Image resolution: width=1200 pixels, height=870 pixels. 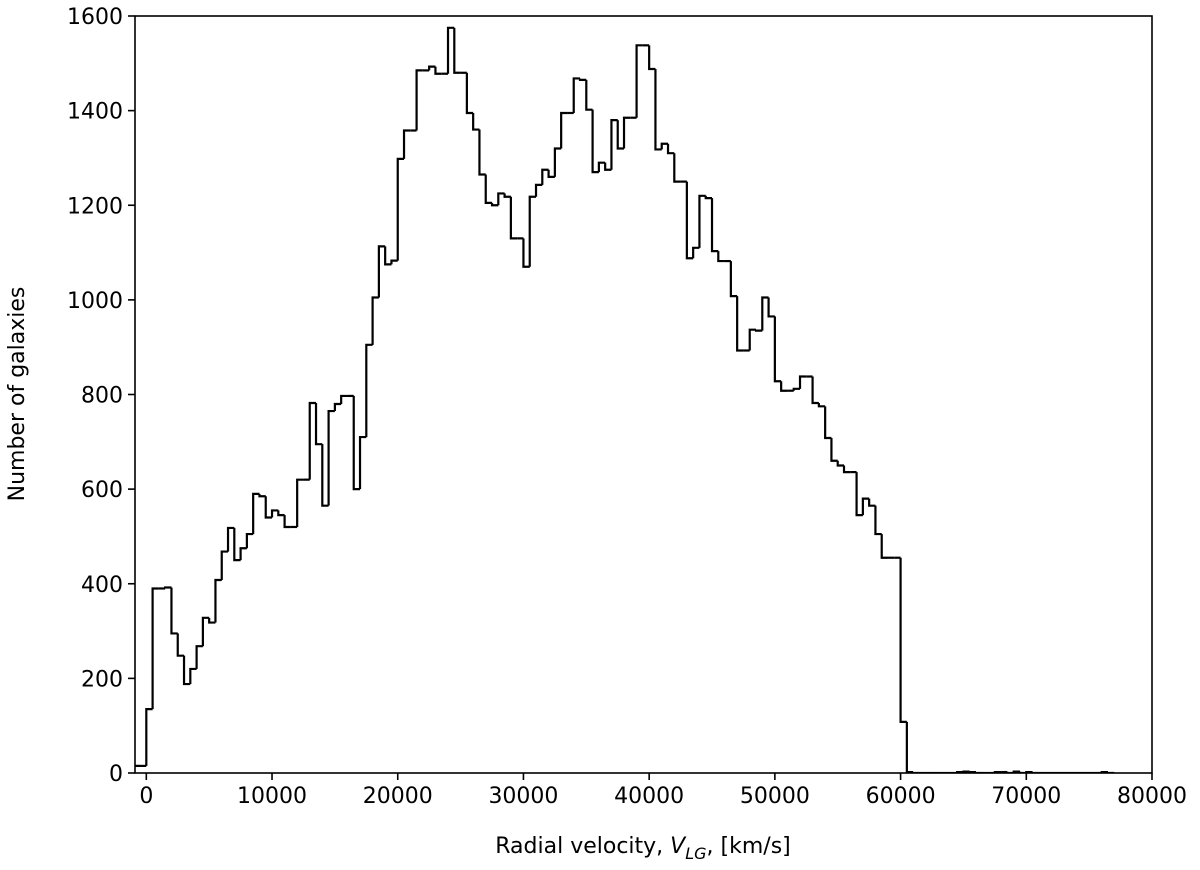 I want to click on x-tick-label: 20000, so click(x=398, y=796).